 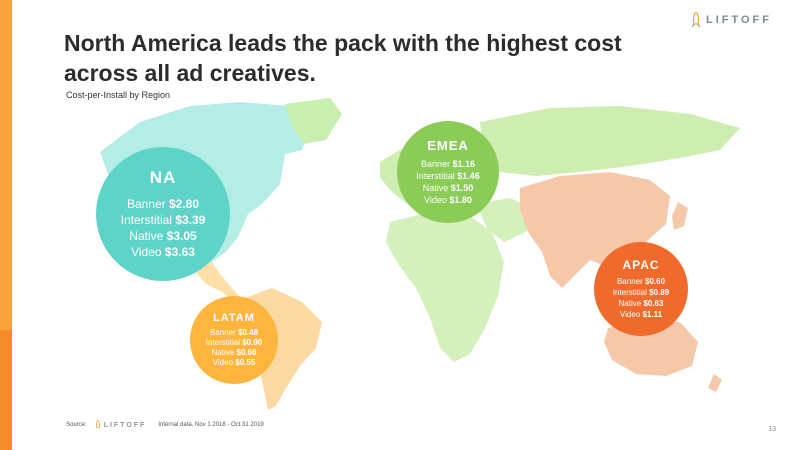 I want to click on accent-bar, so click(x=6, y=225).